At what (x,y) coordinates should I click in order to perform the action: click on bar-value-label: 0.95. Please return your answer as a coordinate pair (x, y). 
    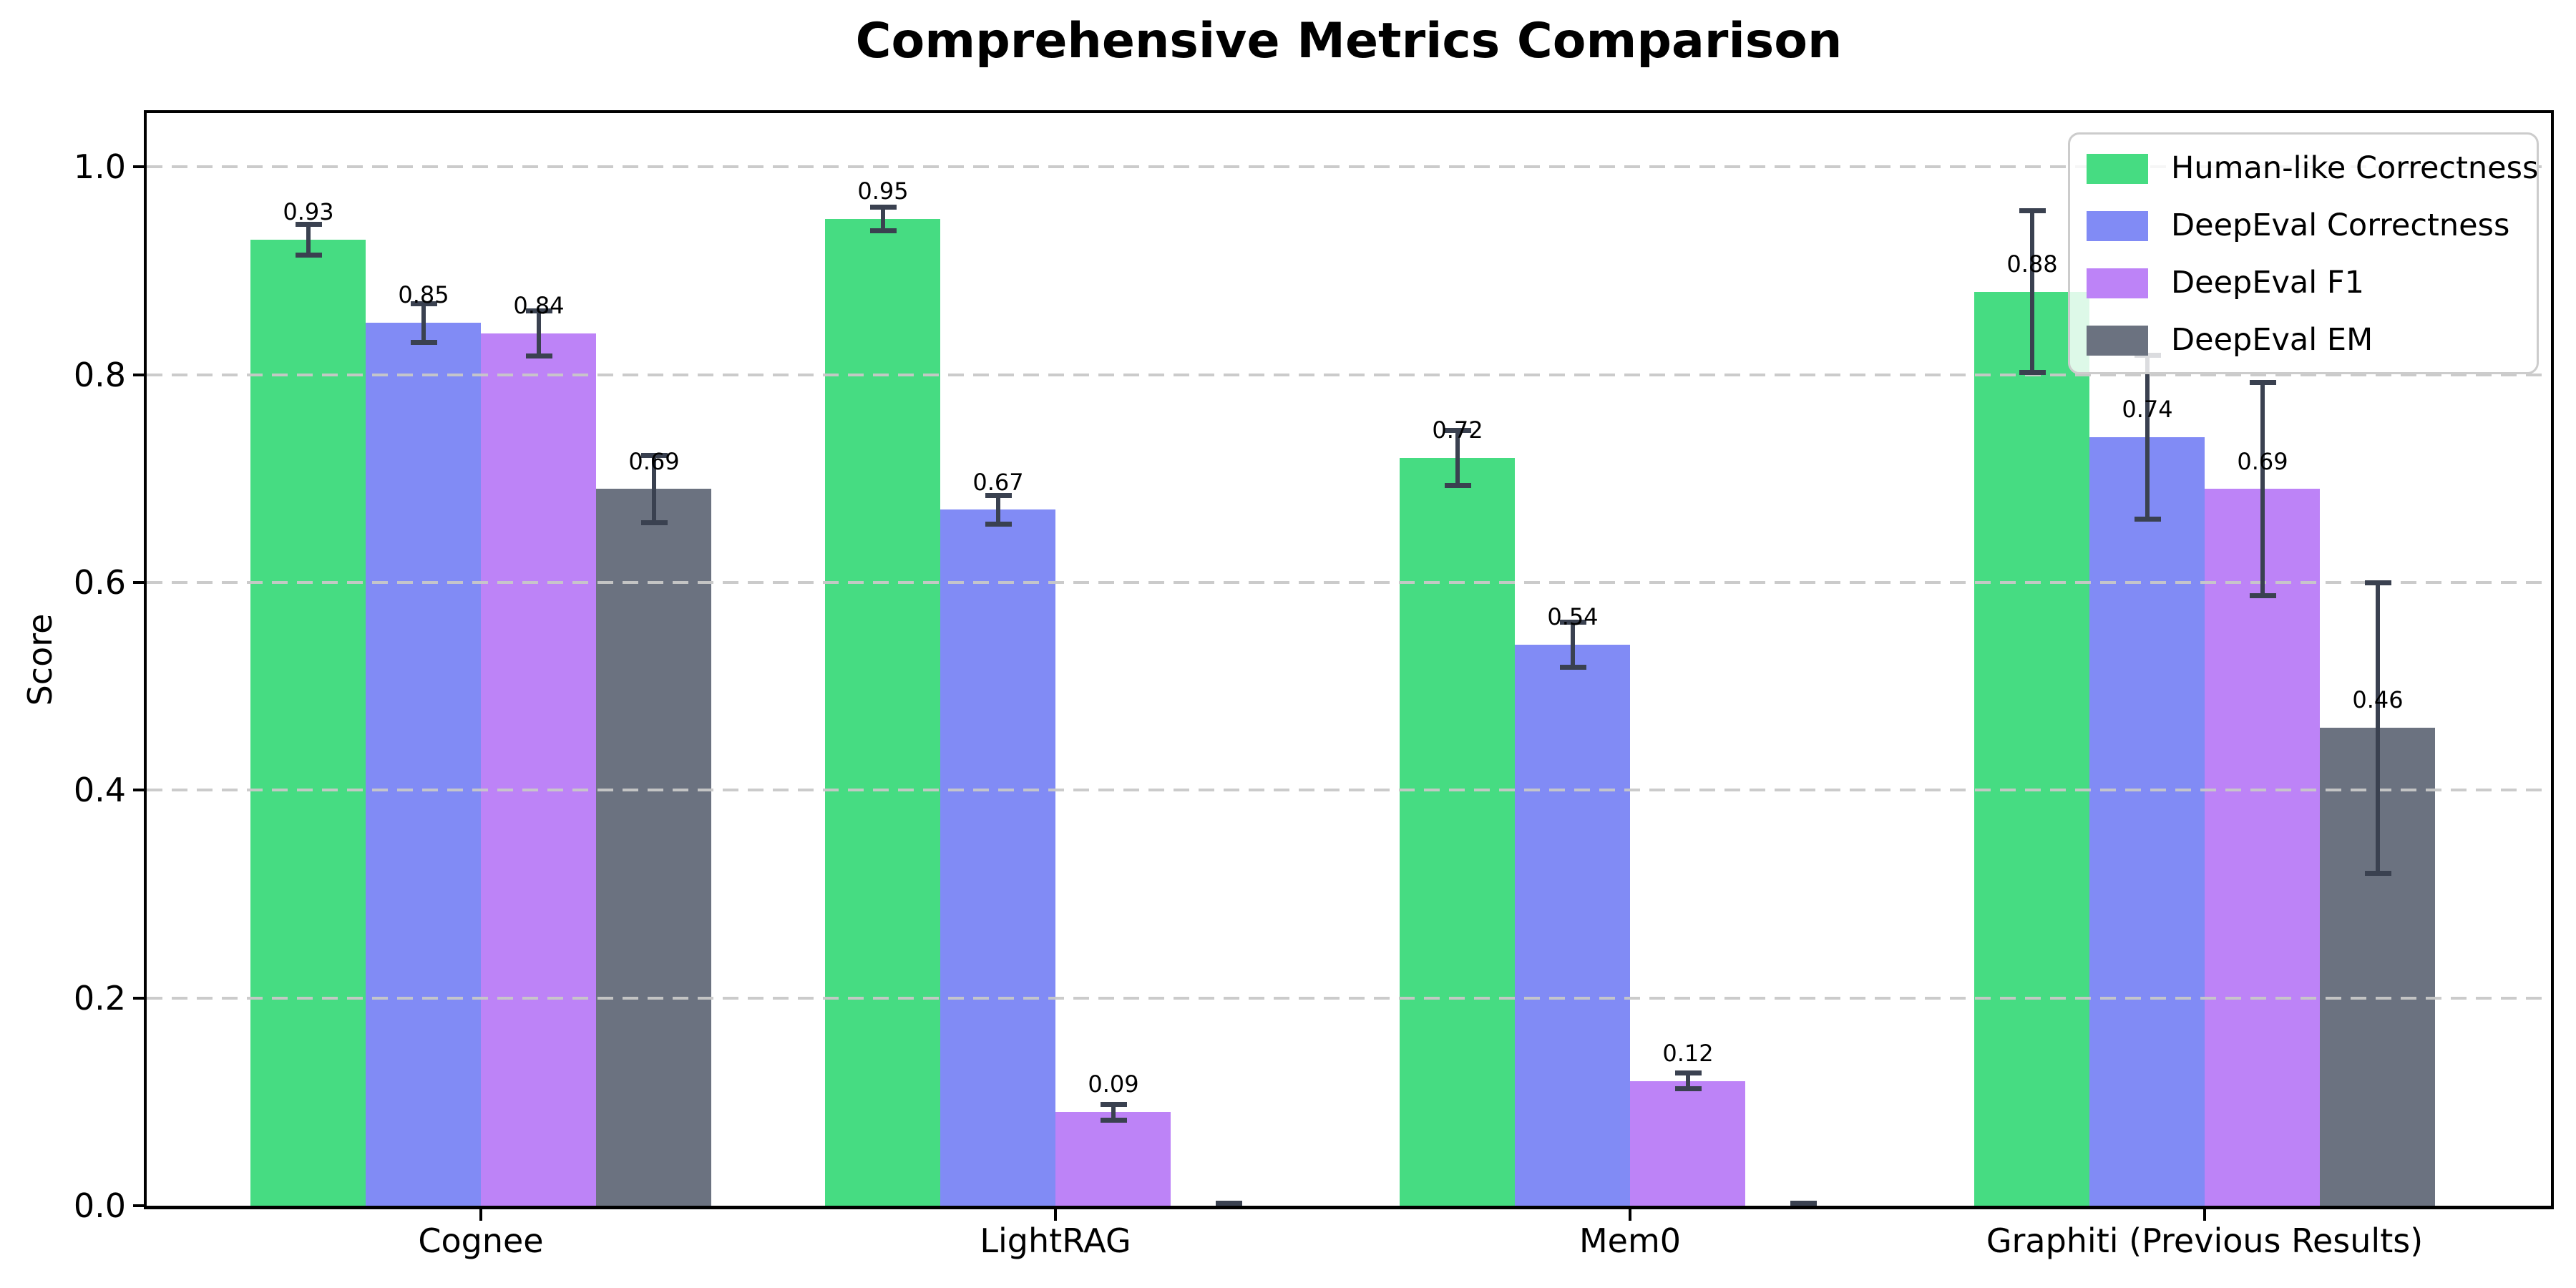
    Looking at the image, I should click on (883, 191).